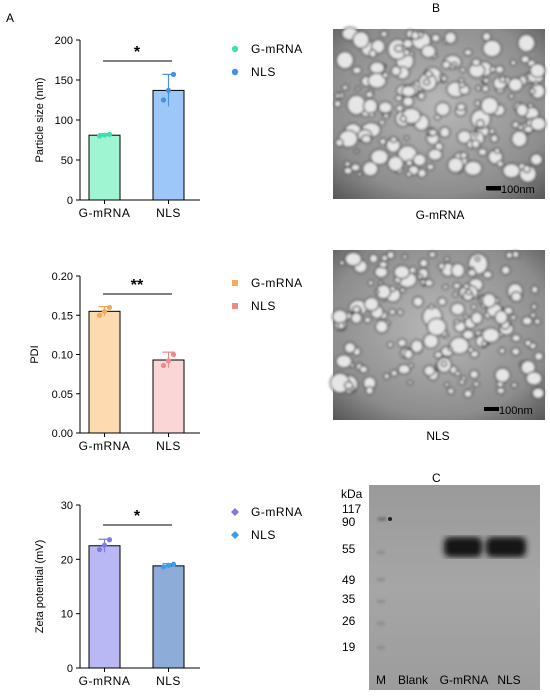 Image resolution: width=550 pixels, height=697 pixels. What do you see at coordinates (40, 120) in the screenshot?
I see `y-axis-label: Particle size (nm)` at bounding box center [40, 120].